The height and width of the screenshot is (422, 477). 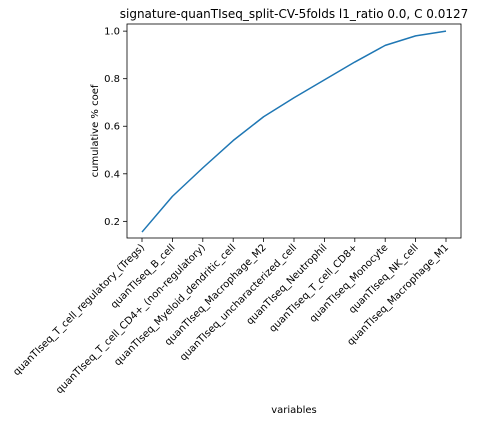 What do you see at coordinates (112, 79) in the screenshot?
I see `y-tick-label: 0.8` at bounding box center [112, 79].